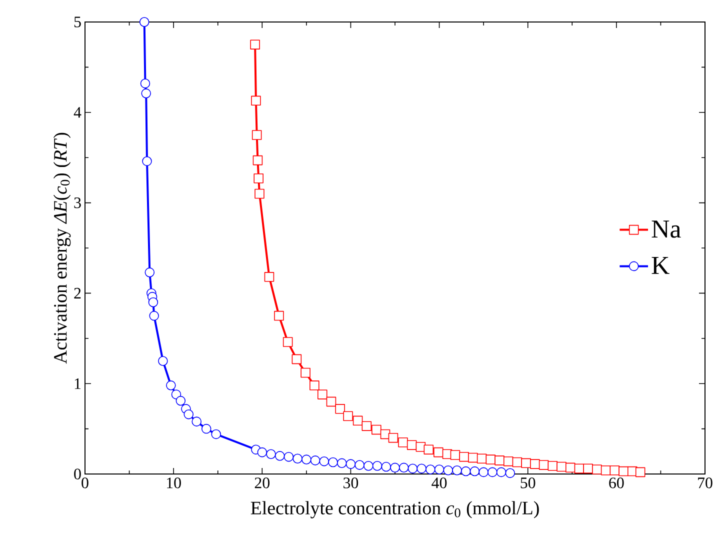  What do you see at coordinates (705, 483) in the screenshot?
I see `x-tick-label: 70` at bounding box center [705, 483].